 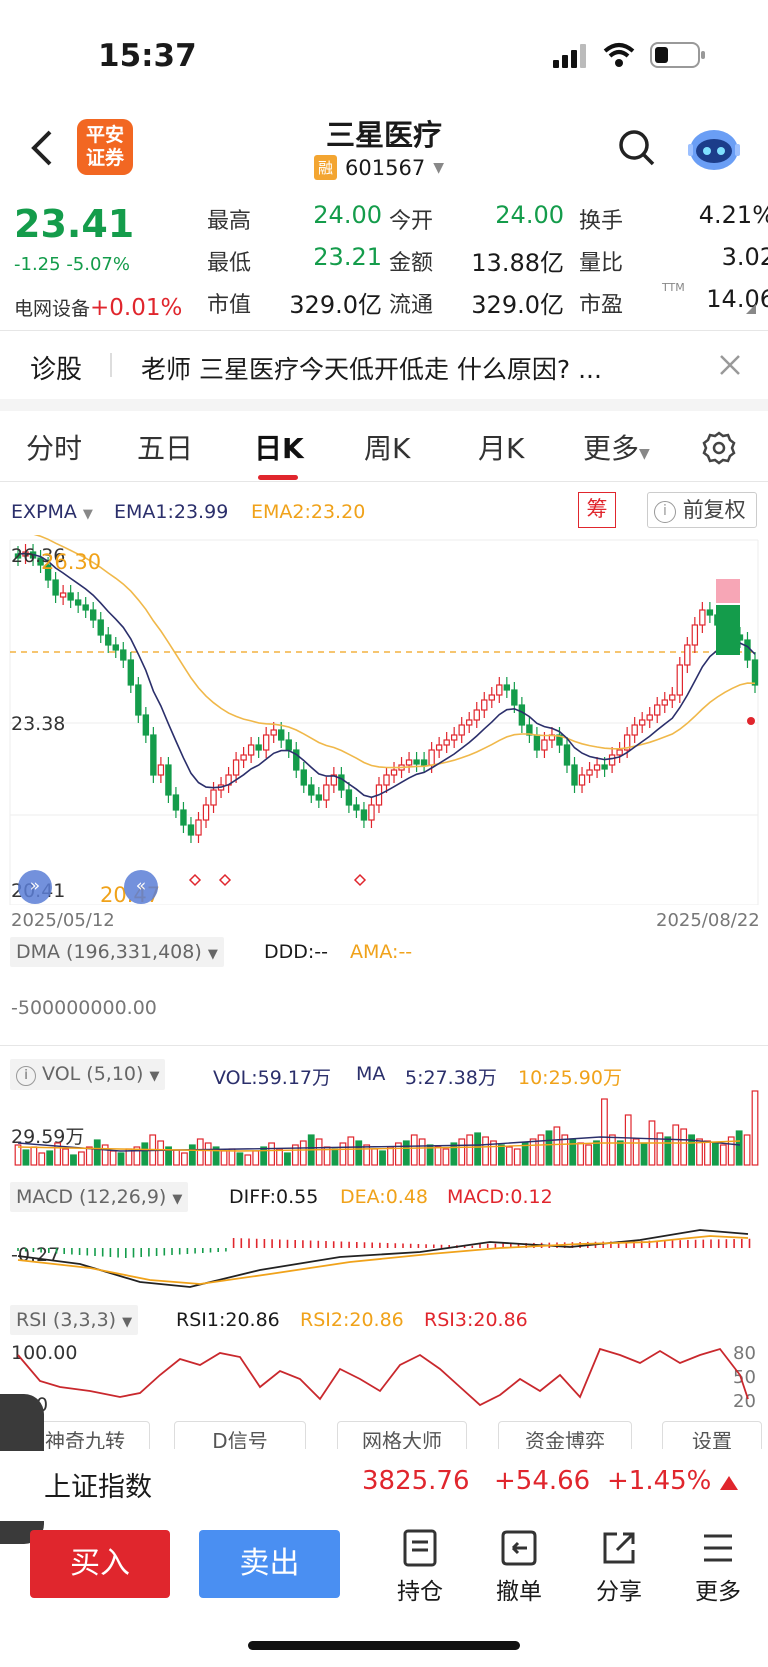 What do you see at coordinates (240, 1435) in the screenshot?
I see `tool-d-signal: D信号` at bounding box center [240, 1435].